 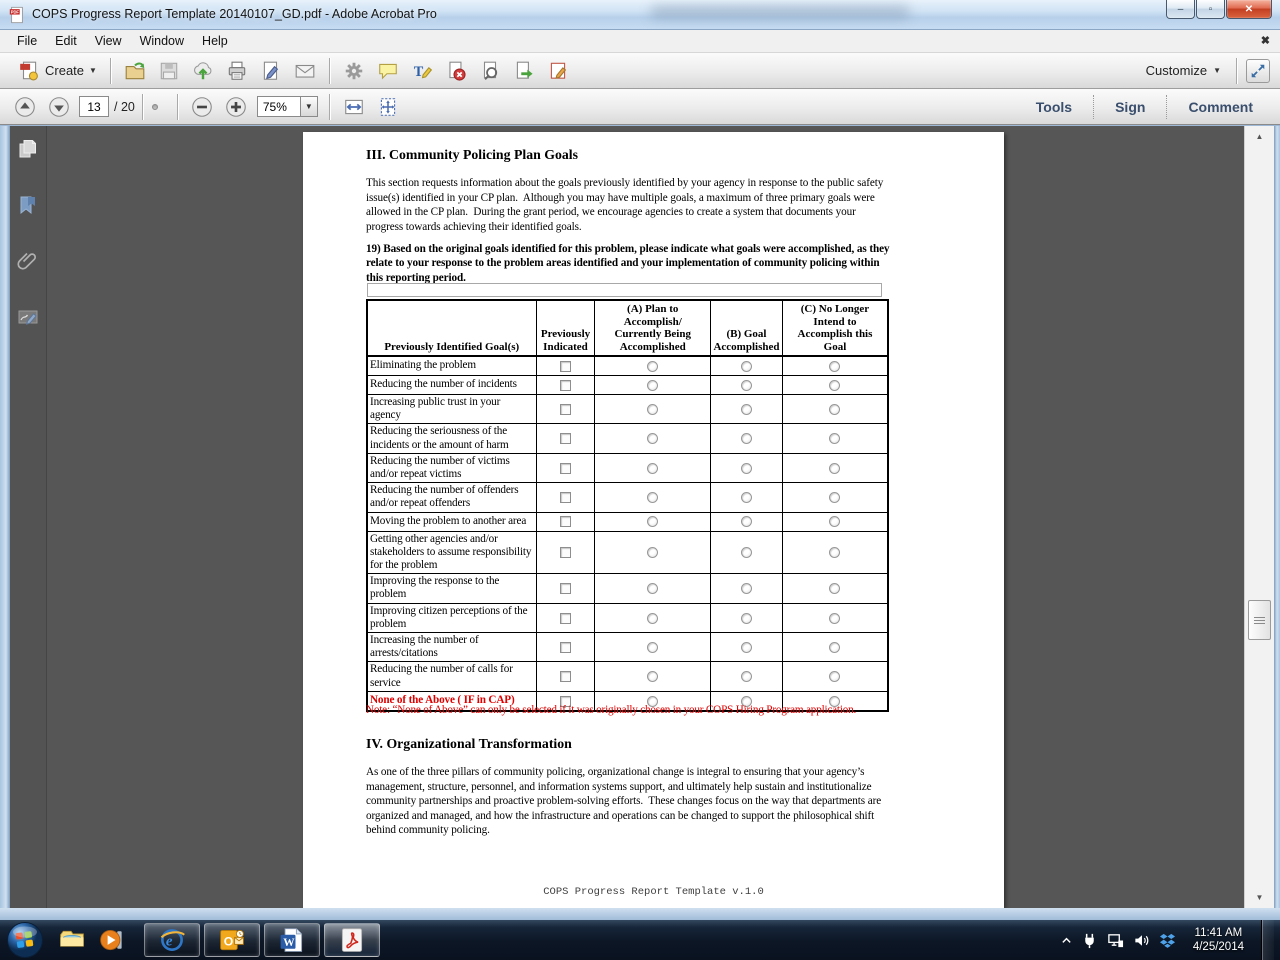 I want to click on tab-tools: Tools, so click(x=1054, y=106).